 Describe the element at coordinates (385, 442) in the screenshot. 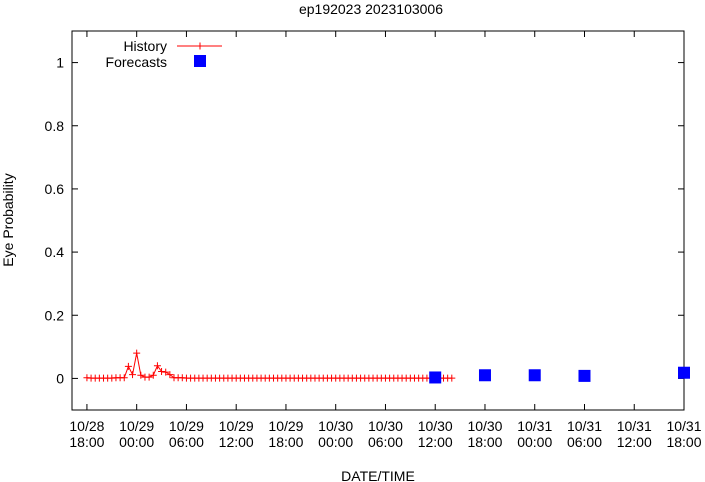

I see `x-tick-label-time-6: 06:00` at that location.